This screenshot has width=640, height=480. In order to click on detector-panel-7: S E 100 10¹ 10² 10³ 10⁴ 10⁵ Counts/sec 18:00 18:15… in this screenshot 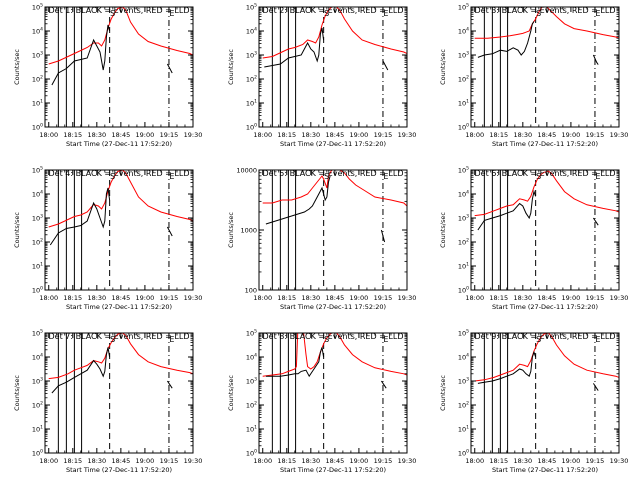, I will do `click(107, 402)`.